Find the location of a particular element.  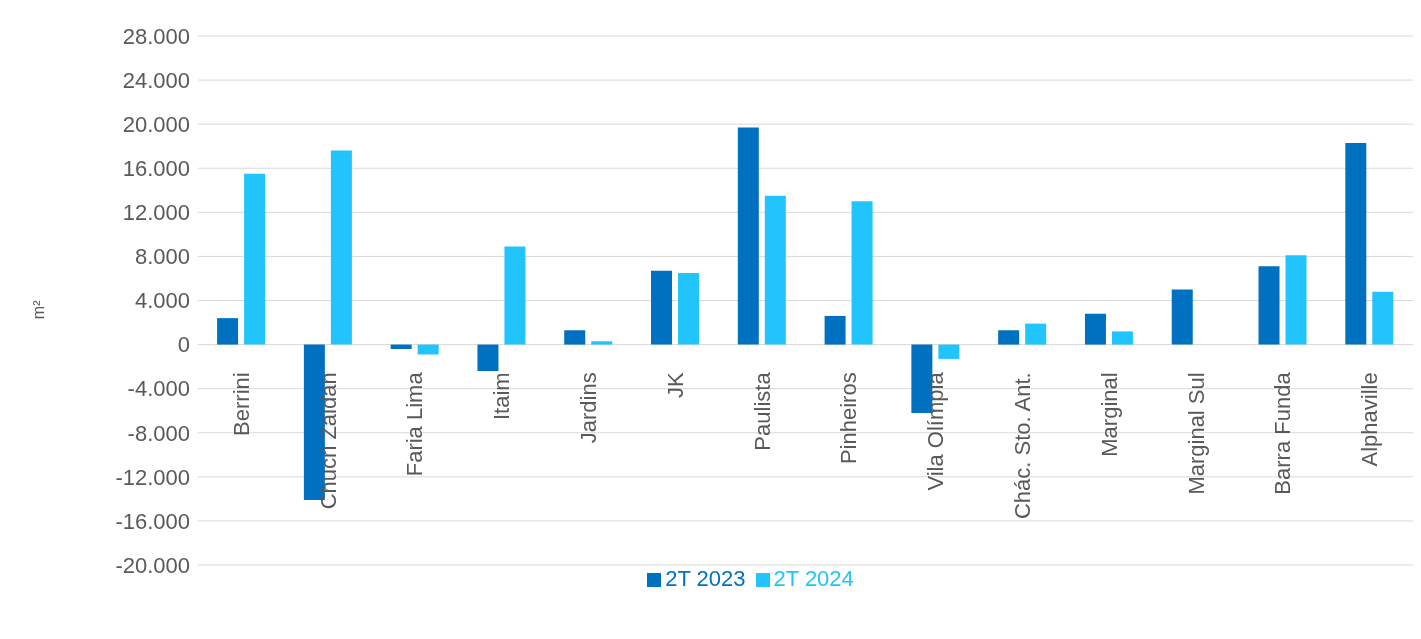

x-tick-label: Chác. Sto. Ant. is located at coordinates (1022, 446).